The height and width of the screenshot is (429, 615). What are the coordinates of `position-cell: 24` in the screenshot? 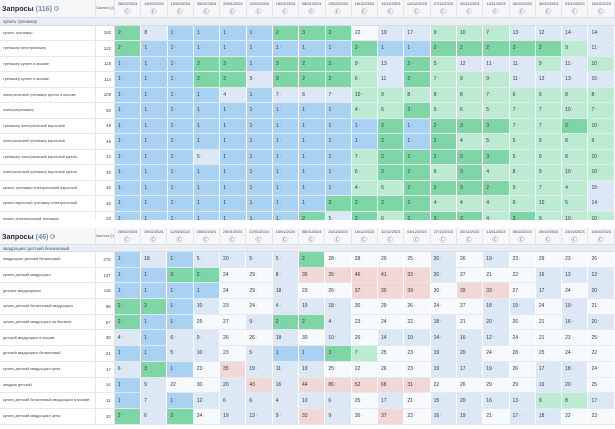 It's located at (391, 322).